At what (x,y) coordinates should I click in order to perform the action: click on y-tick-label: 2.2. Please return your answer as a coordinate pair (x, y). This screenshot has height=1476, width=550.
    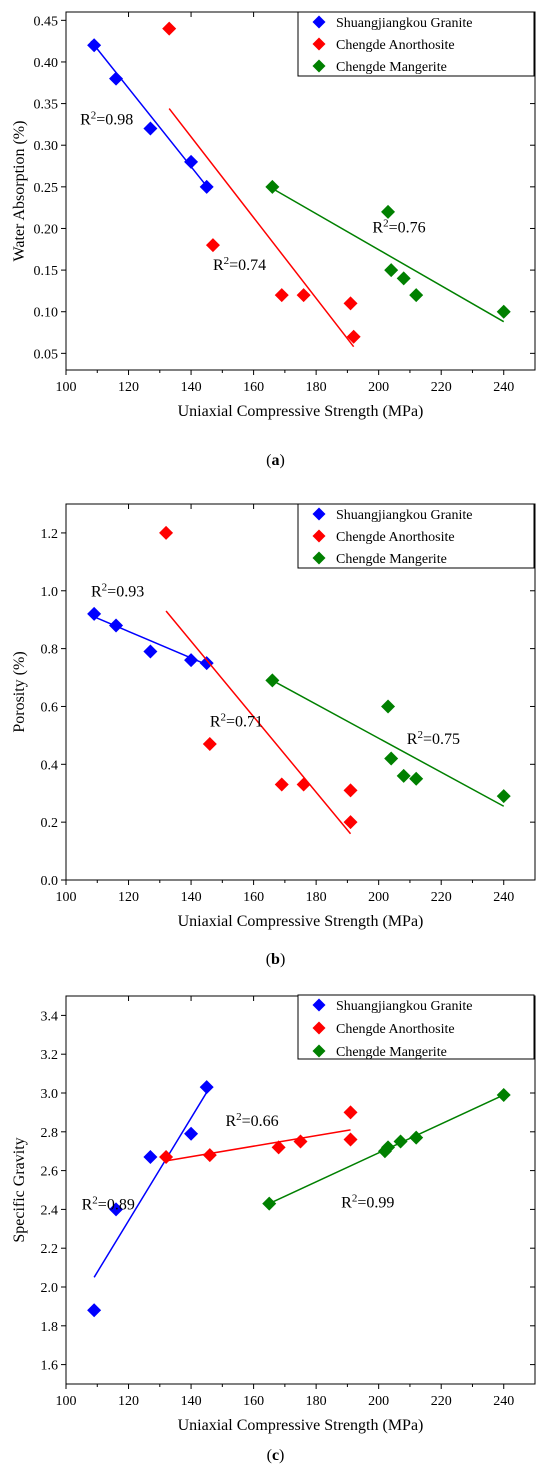
    Looking at the image, I should click on (50, 1249).